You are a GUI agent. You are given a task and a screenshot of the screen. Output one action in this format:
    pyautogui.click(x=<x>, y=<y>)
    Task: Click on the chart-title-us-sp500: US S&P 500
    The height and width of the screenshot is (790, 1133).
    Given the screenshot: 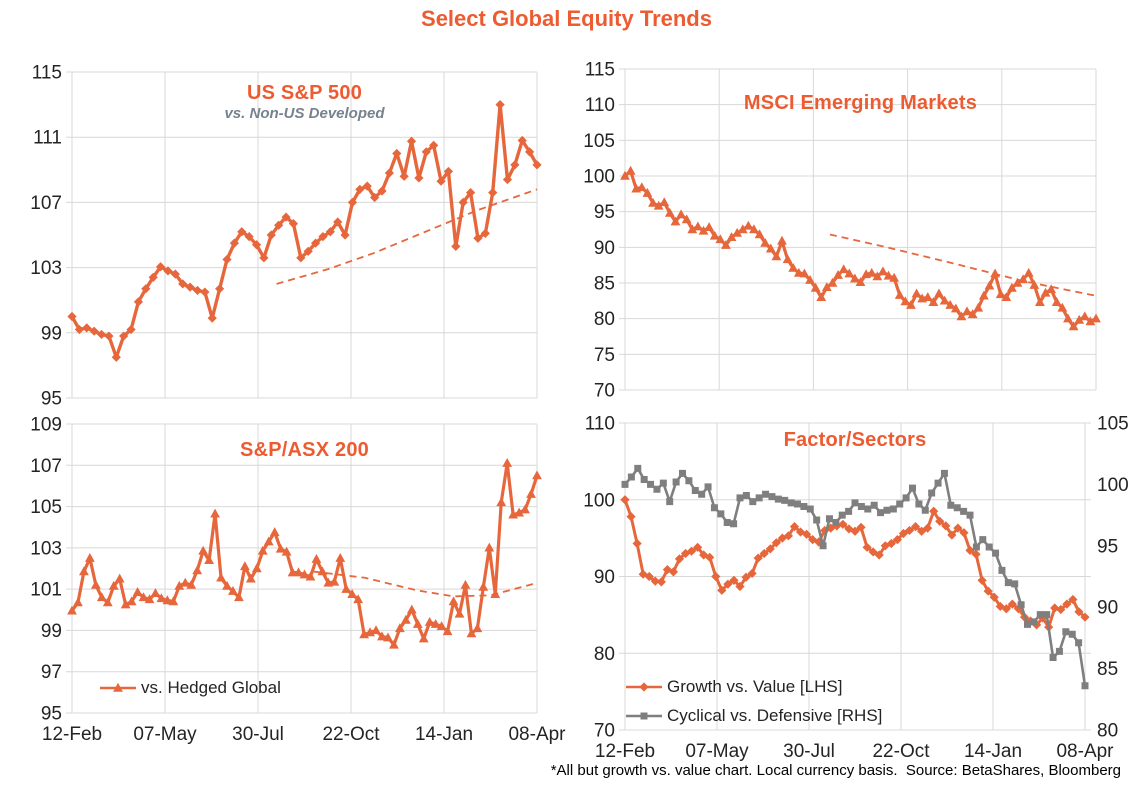 What is the action you would take?
    pyautogui.click(x=304, y=93)
    